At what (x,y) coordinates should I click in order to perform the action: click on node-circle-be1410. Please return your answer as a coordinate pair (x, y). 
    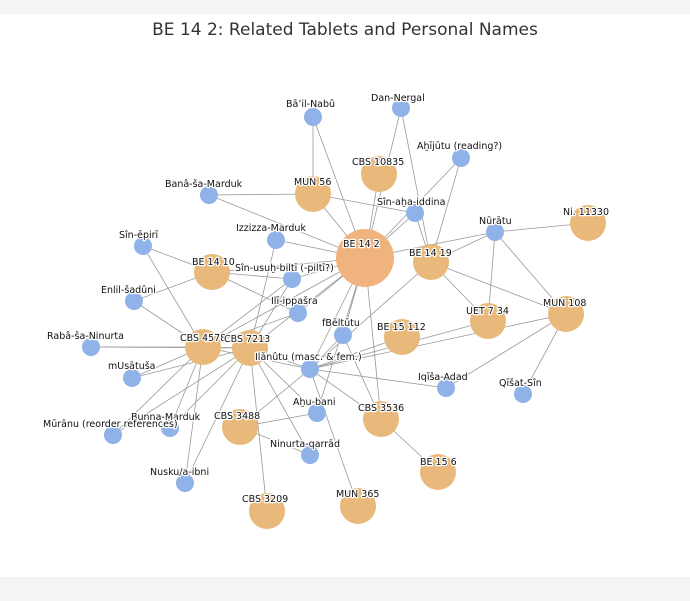
    Looking at the image, I should click on (212, 272).